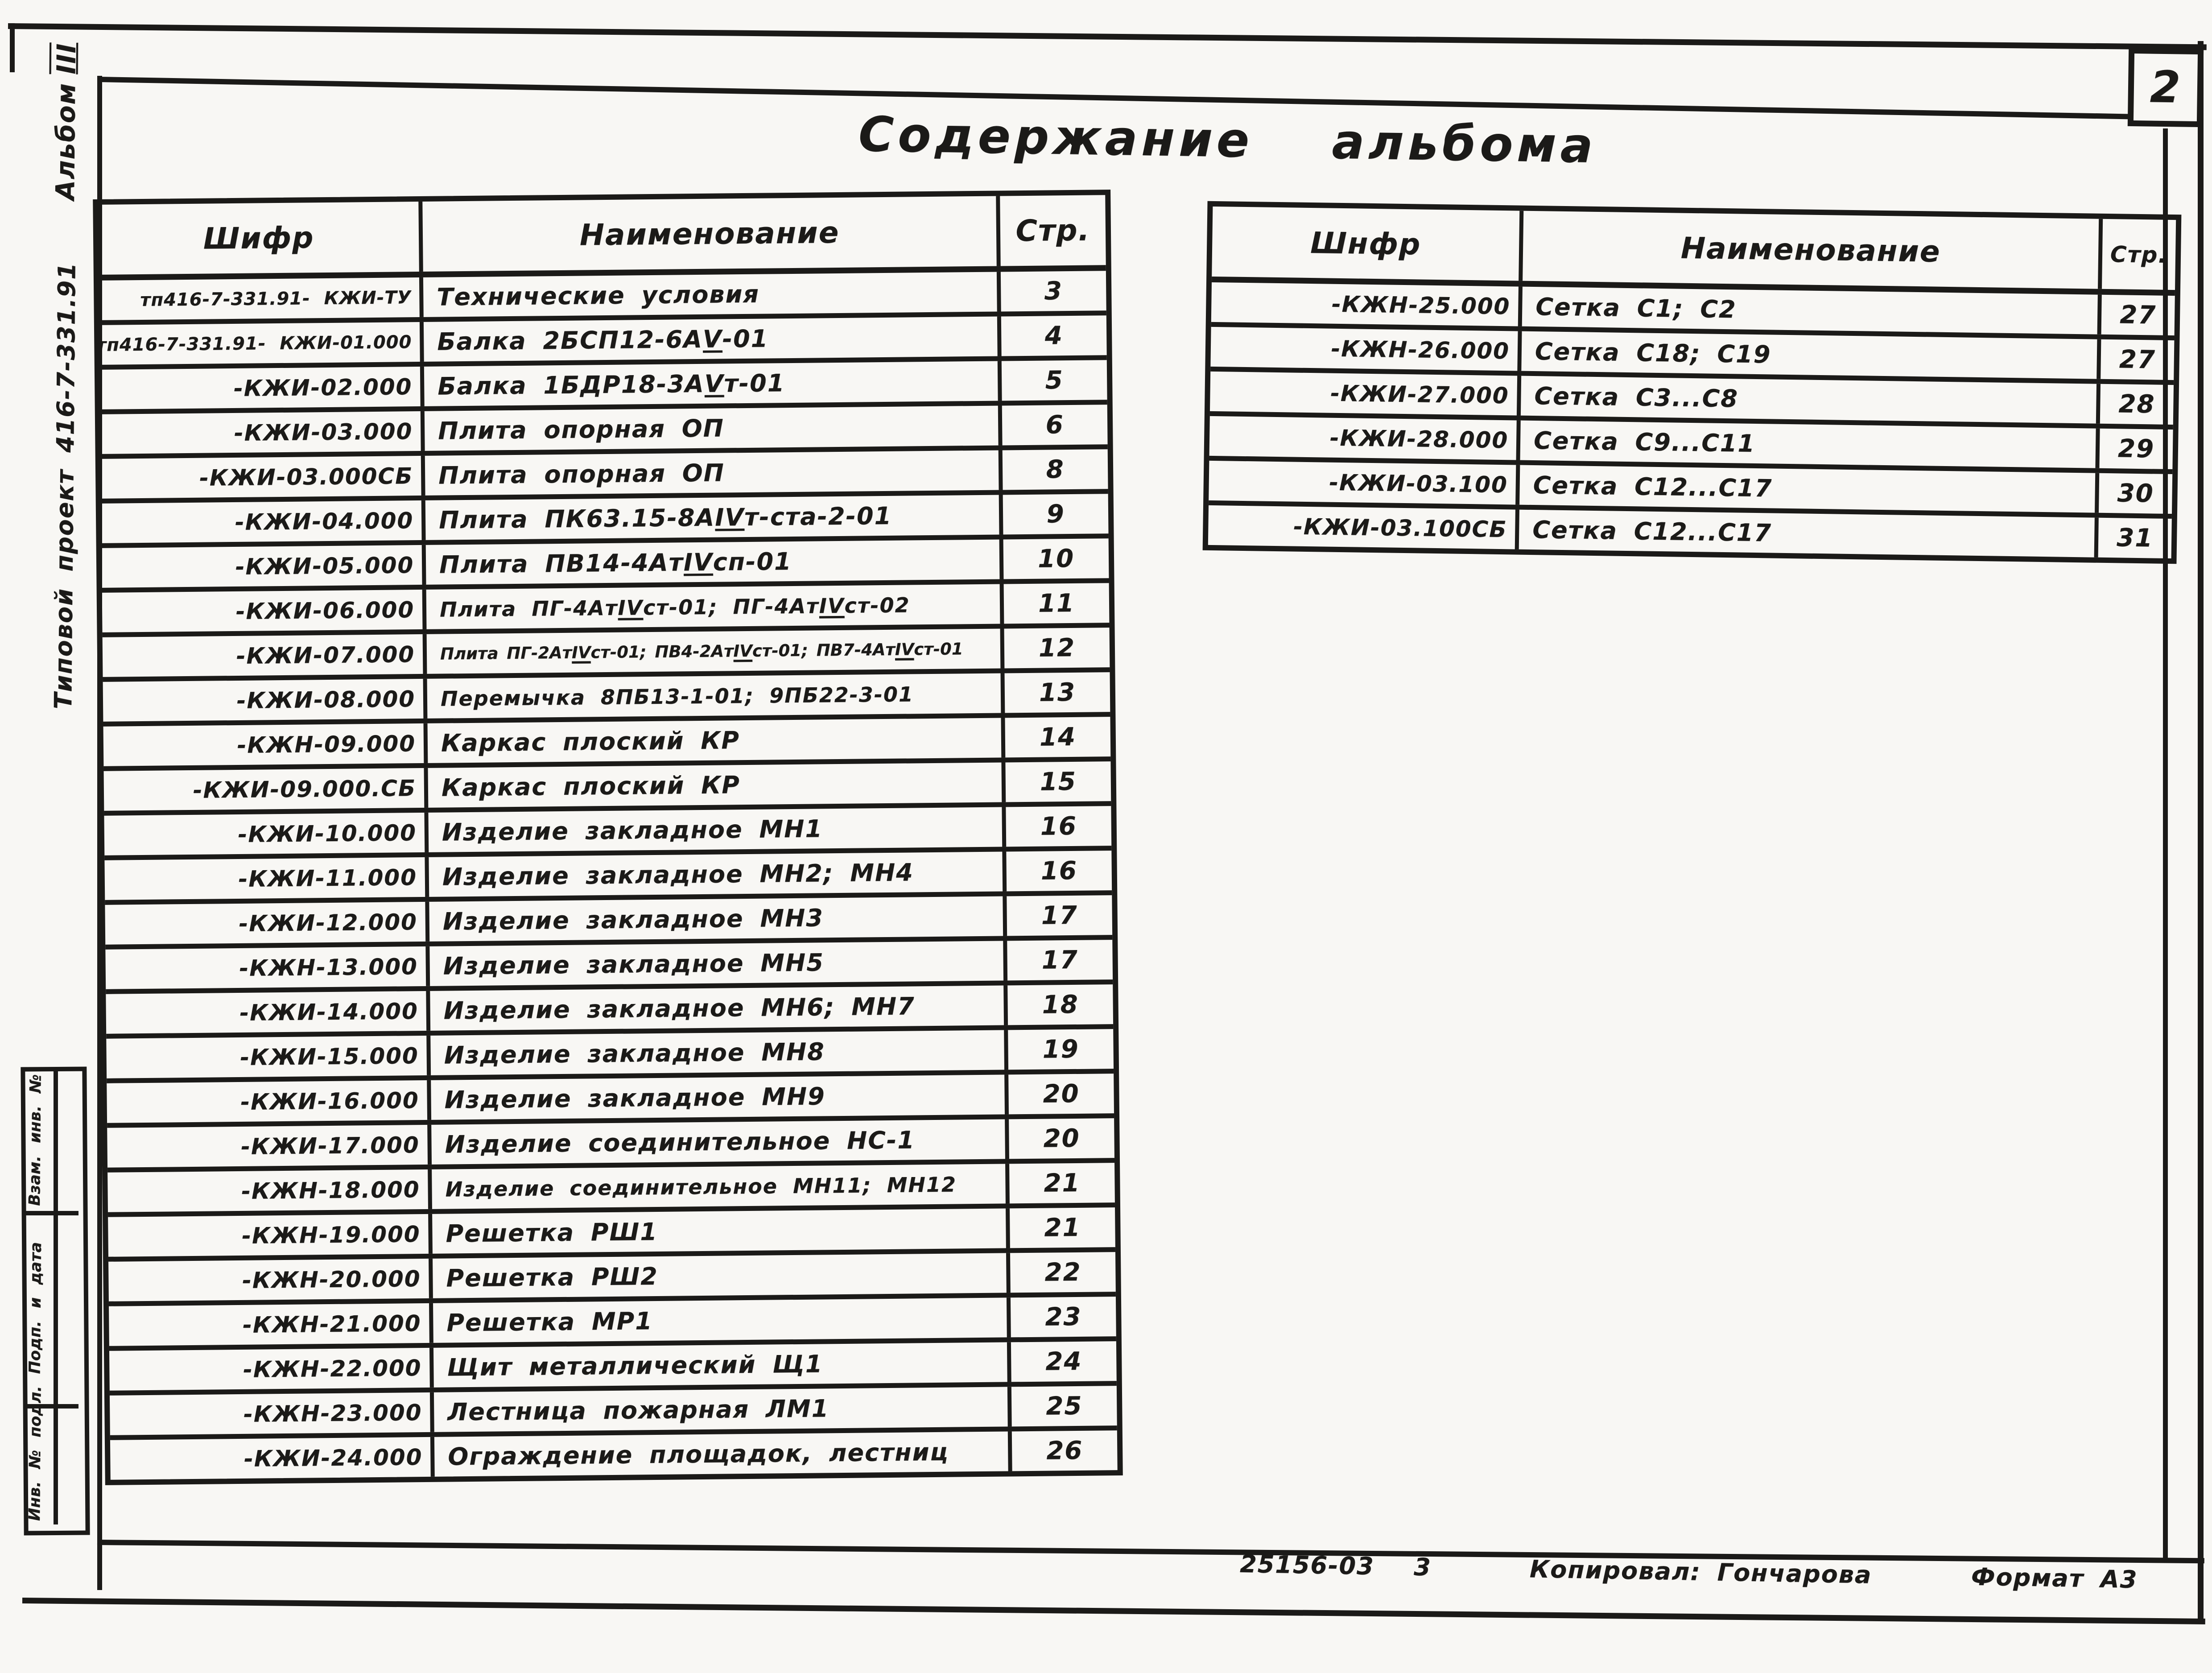 Image resolution: width=2212 pixels, height=1673 pixels. Describe the element at coordinates (717, 1008) in the screenshot. I see `row-name: Изделие закладное МН6; МН7` at that location.